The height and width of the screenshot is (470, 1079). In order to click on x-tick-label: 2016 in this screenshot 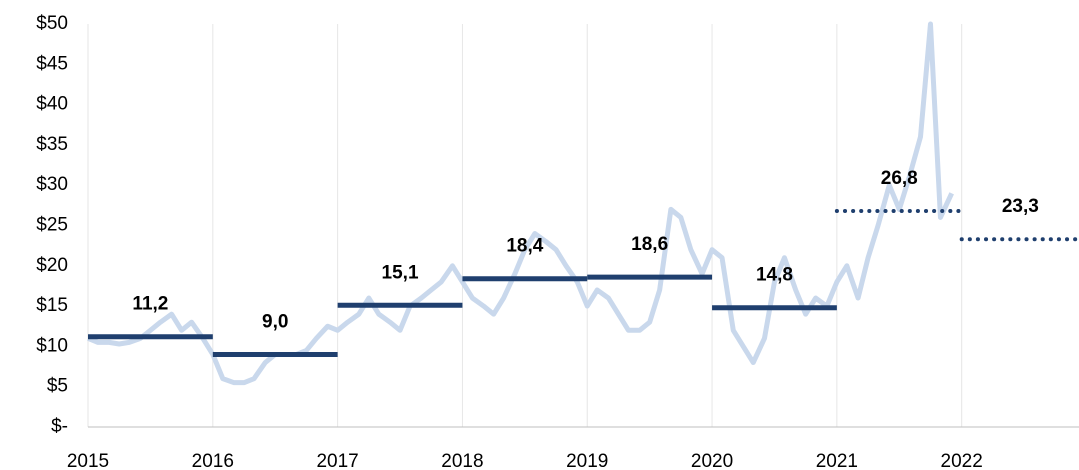, I will do `click(213, 460)`.